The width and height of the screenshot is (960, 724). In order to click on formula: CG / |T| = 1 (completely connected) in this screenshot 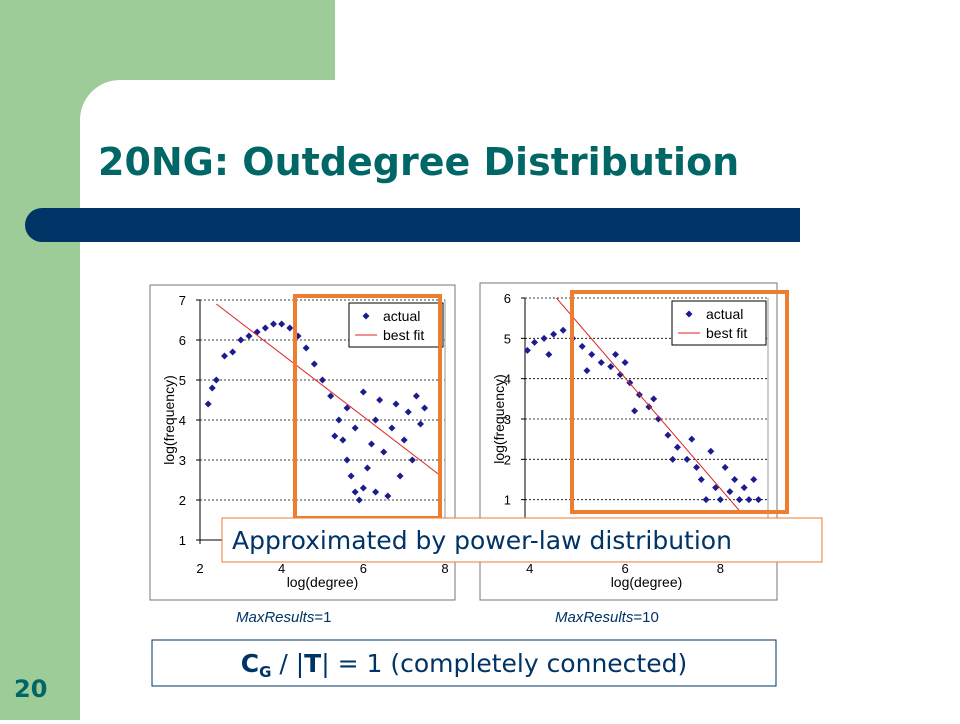, I will do `click(464, 665)`.